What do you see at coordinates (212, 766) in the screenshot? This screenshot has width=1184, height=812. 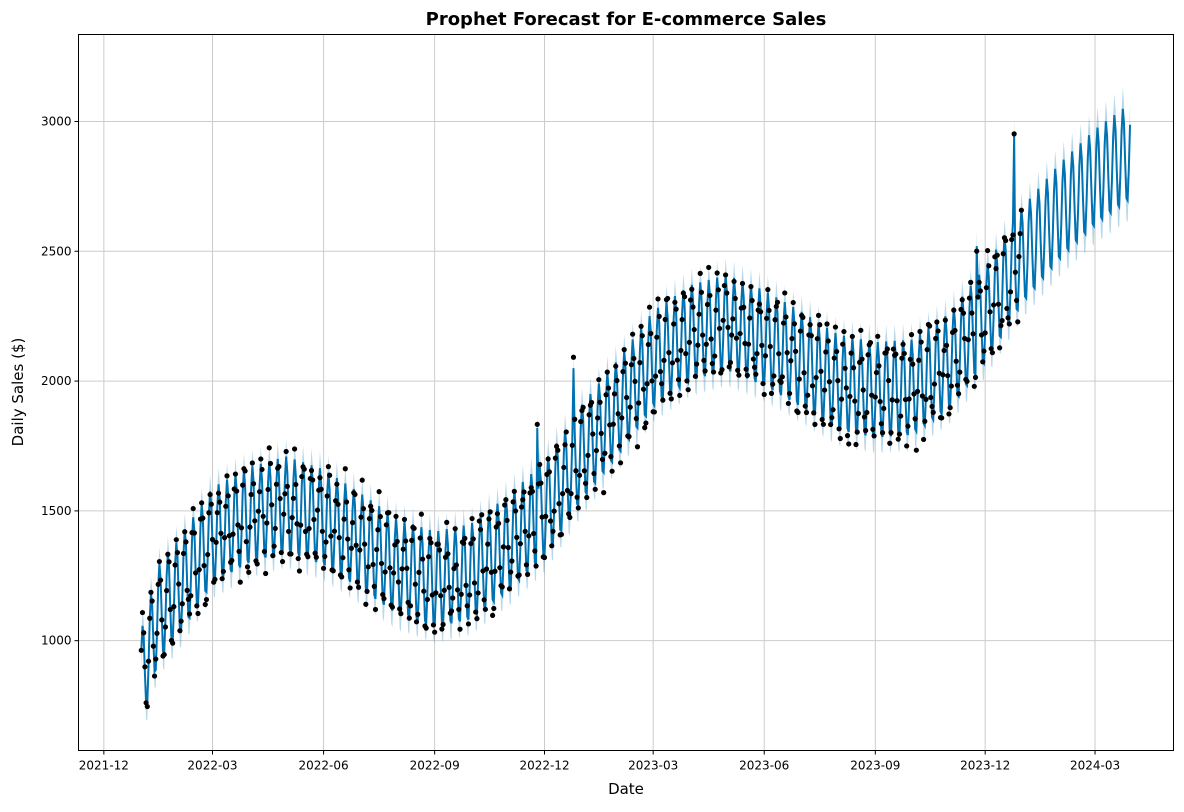 I see `x-tick-label: 2022-03` at bounding box center [212, 766].